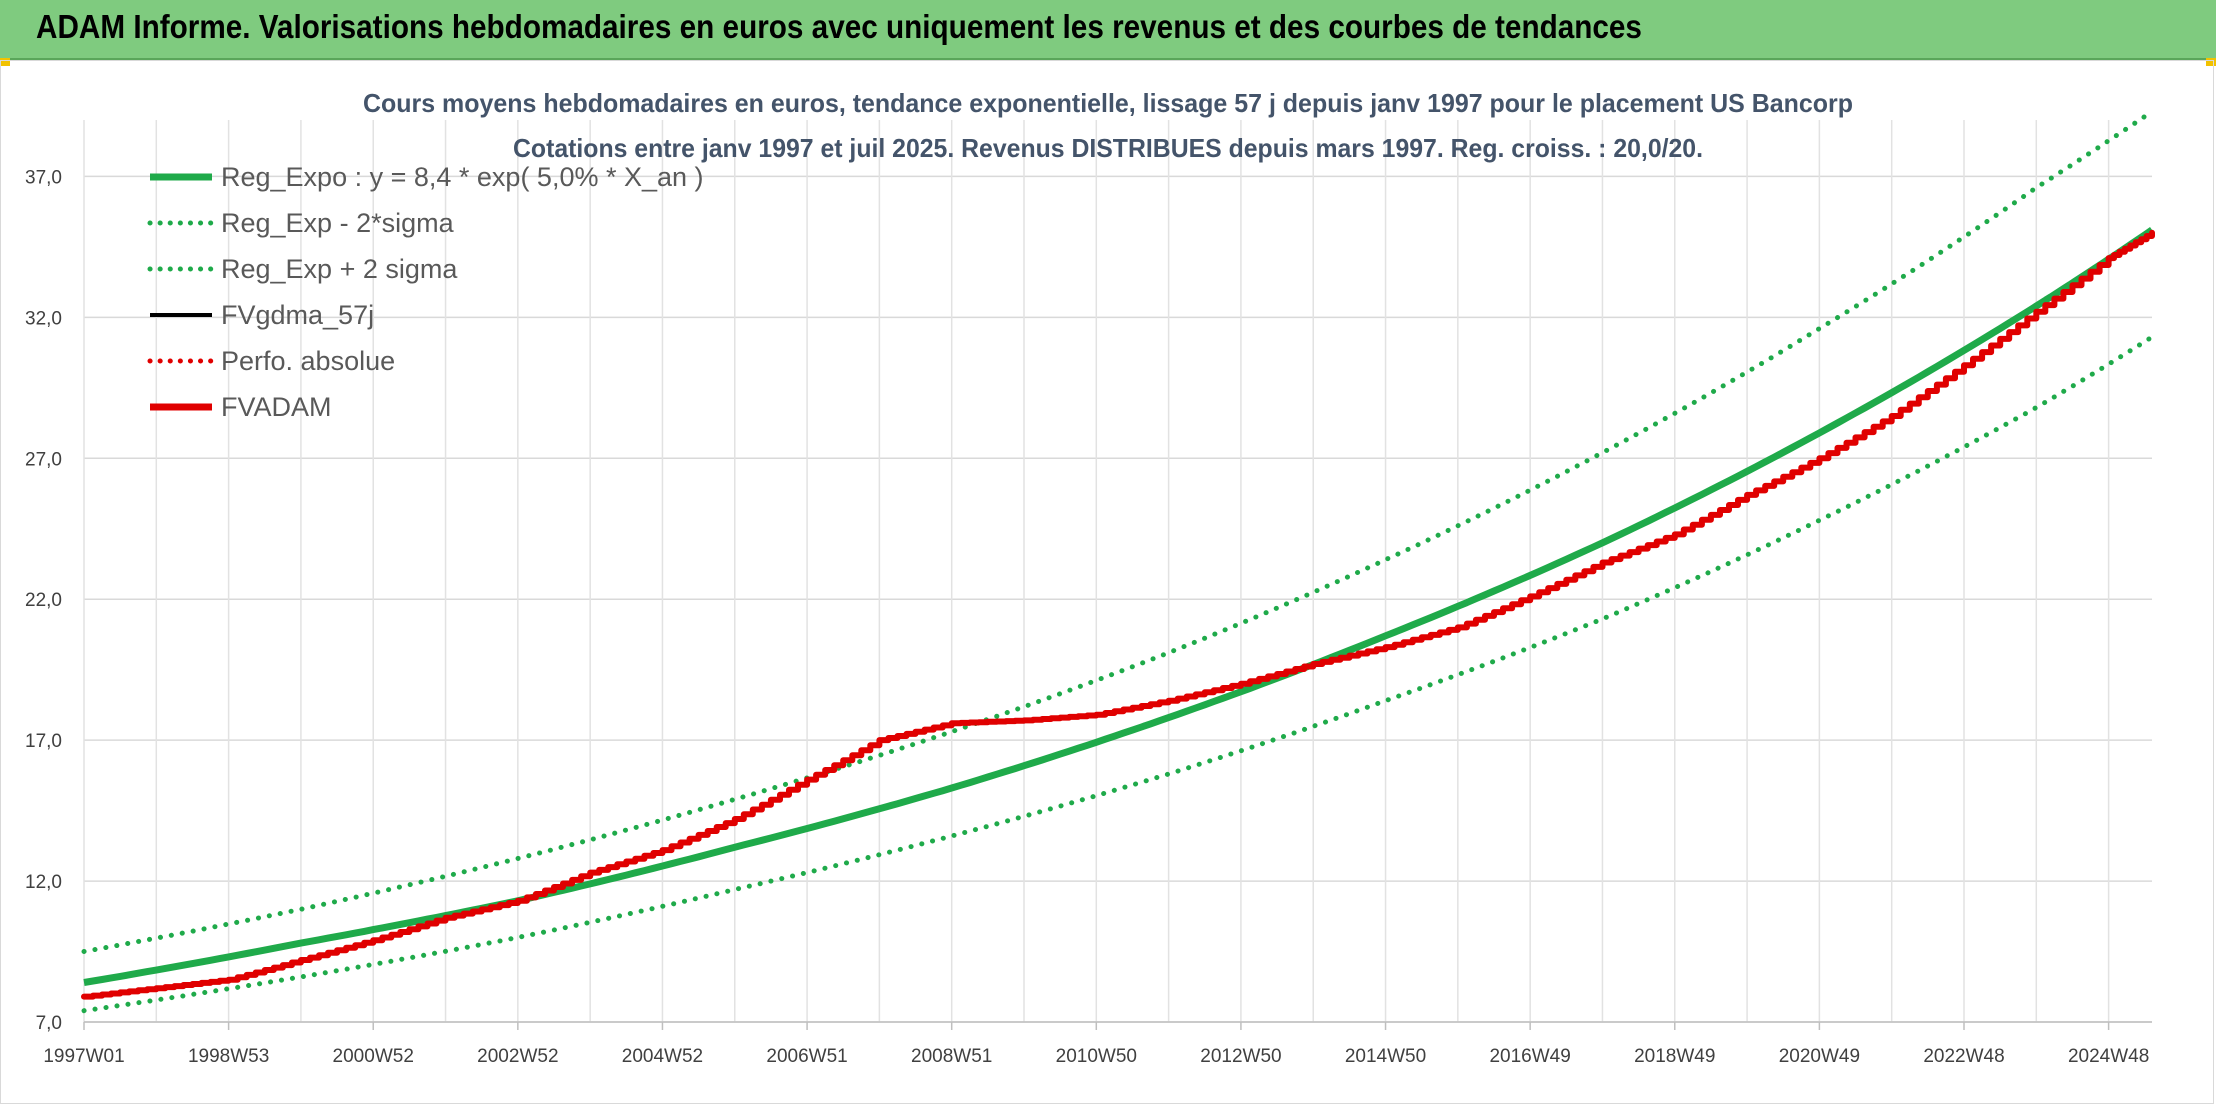  Describe the element at coordinates (5, 62) in the screenshot. I see `corner-marker-left` at that location.